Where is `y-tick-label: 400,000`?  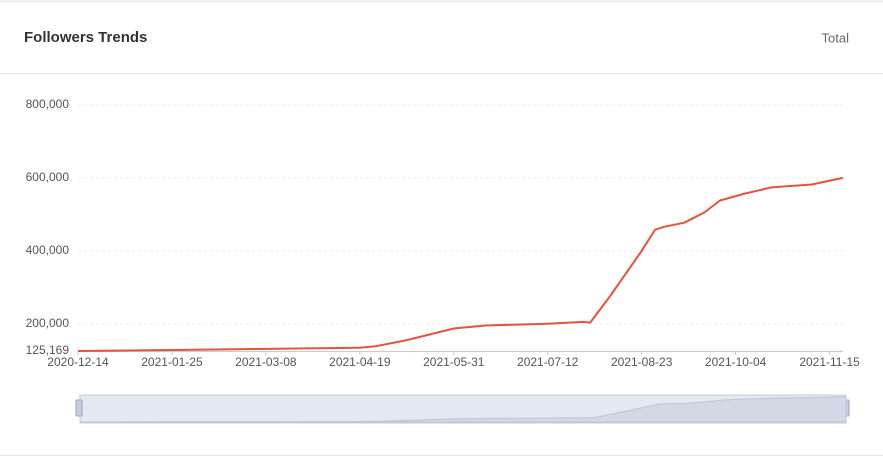
y-tick-label: 400,000 is located at coordinates (48, 250).